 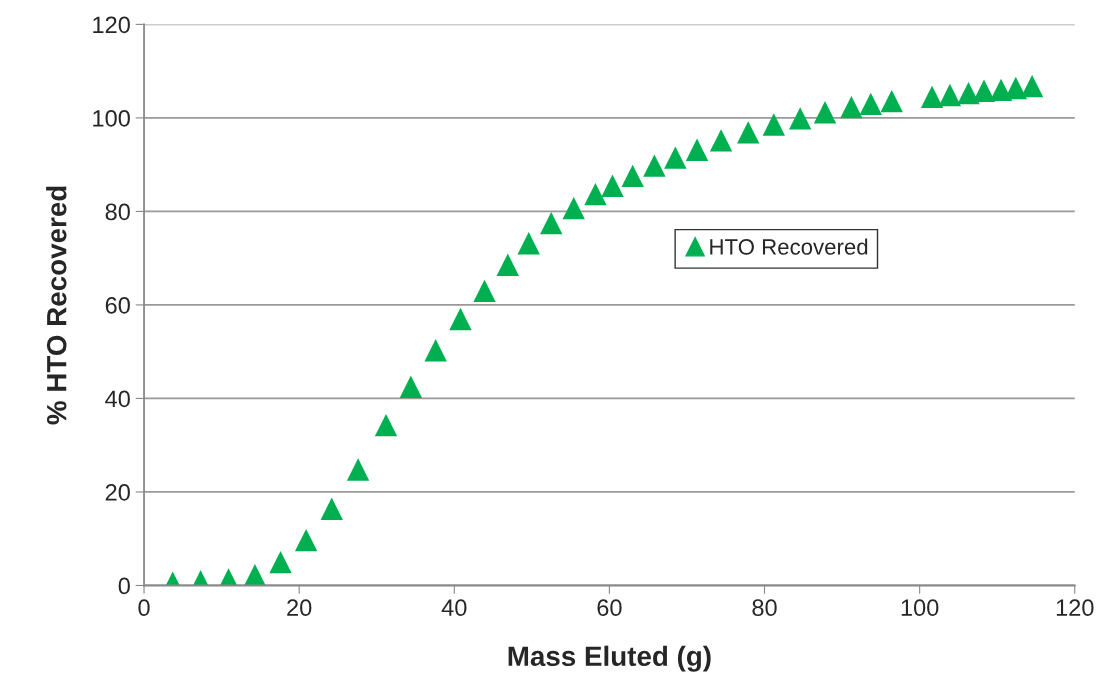 What do you see at coordinates (144, 608) in the screenshot?
I see `x-tick-label: 0` at bounding box center [144, 608].